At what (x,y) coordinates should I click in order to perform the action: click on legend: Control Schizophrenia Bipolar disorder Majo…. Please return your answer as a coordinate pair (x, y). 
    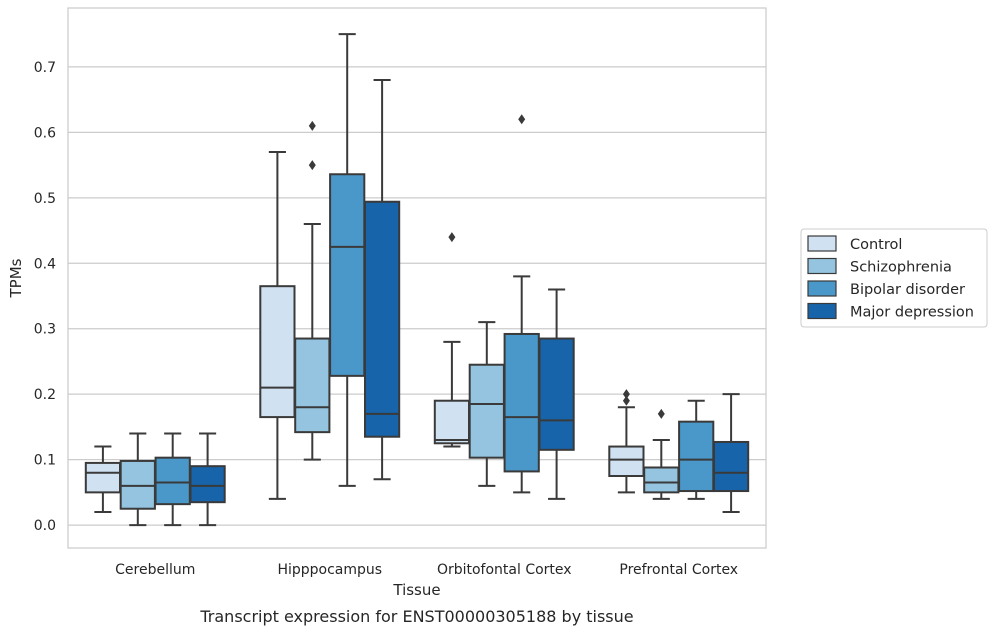
    Looking at the image, I should click on (894, 278).